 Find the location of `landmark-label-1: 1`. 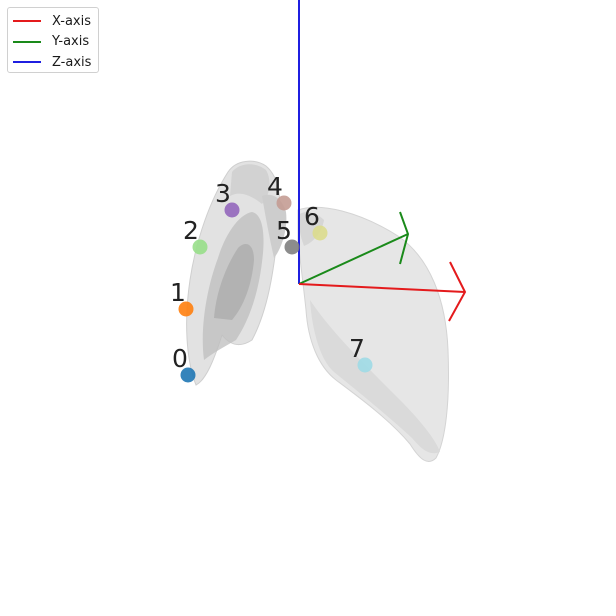

landmark-label-1: 1 is located at coordinates (178, 292).